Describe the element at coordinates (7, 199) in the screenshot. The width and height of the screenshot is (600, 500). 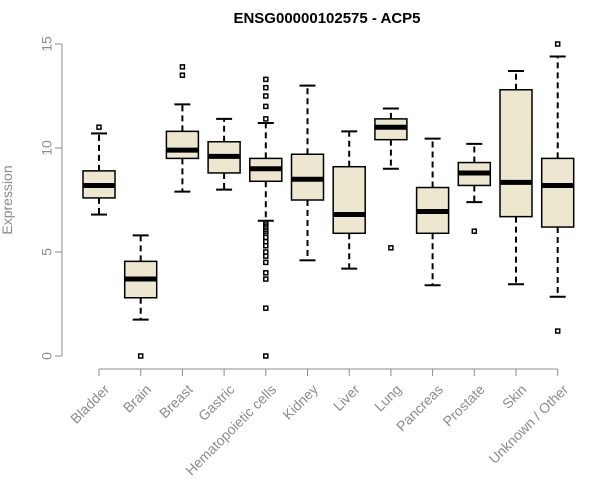
I see `y-axis-label: Expression` at that location.